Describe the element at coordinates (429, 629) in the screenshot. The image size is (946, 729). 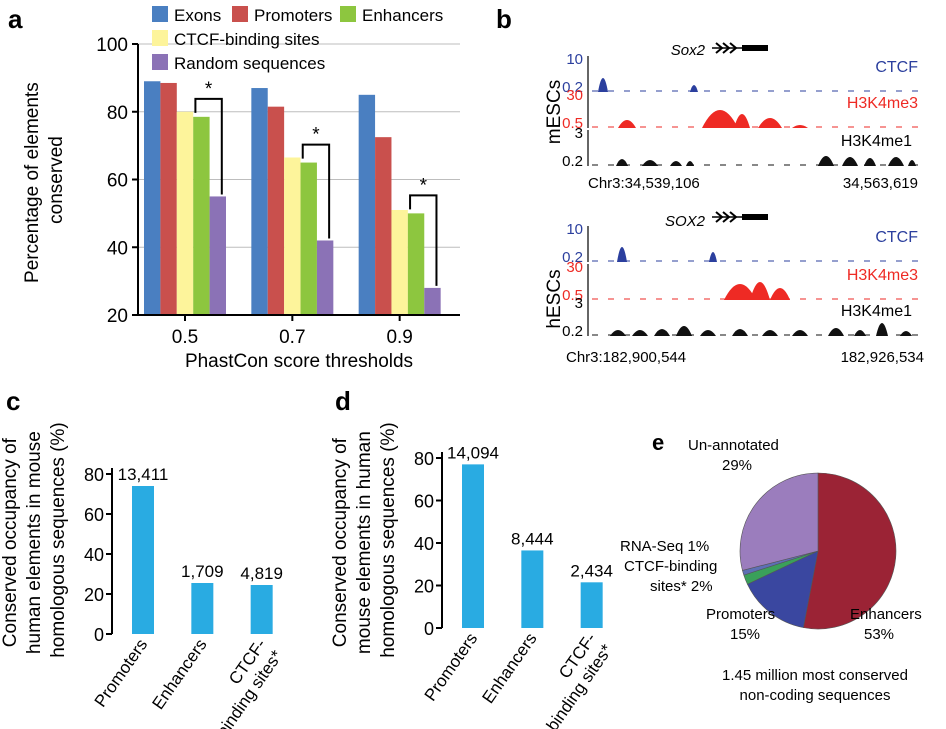
I see `y-tick-label: 0` at that location.